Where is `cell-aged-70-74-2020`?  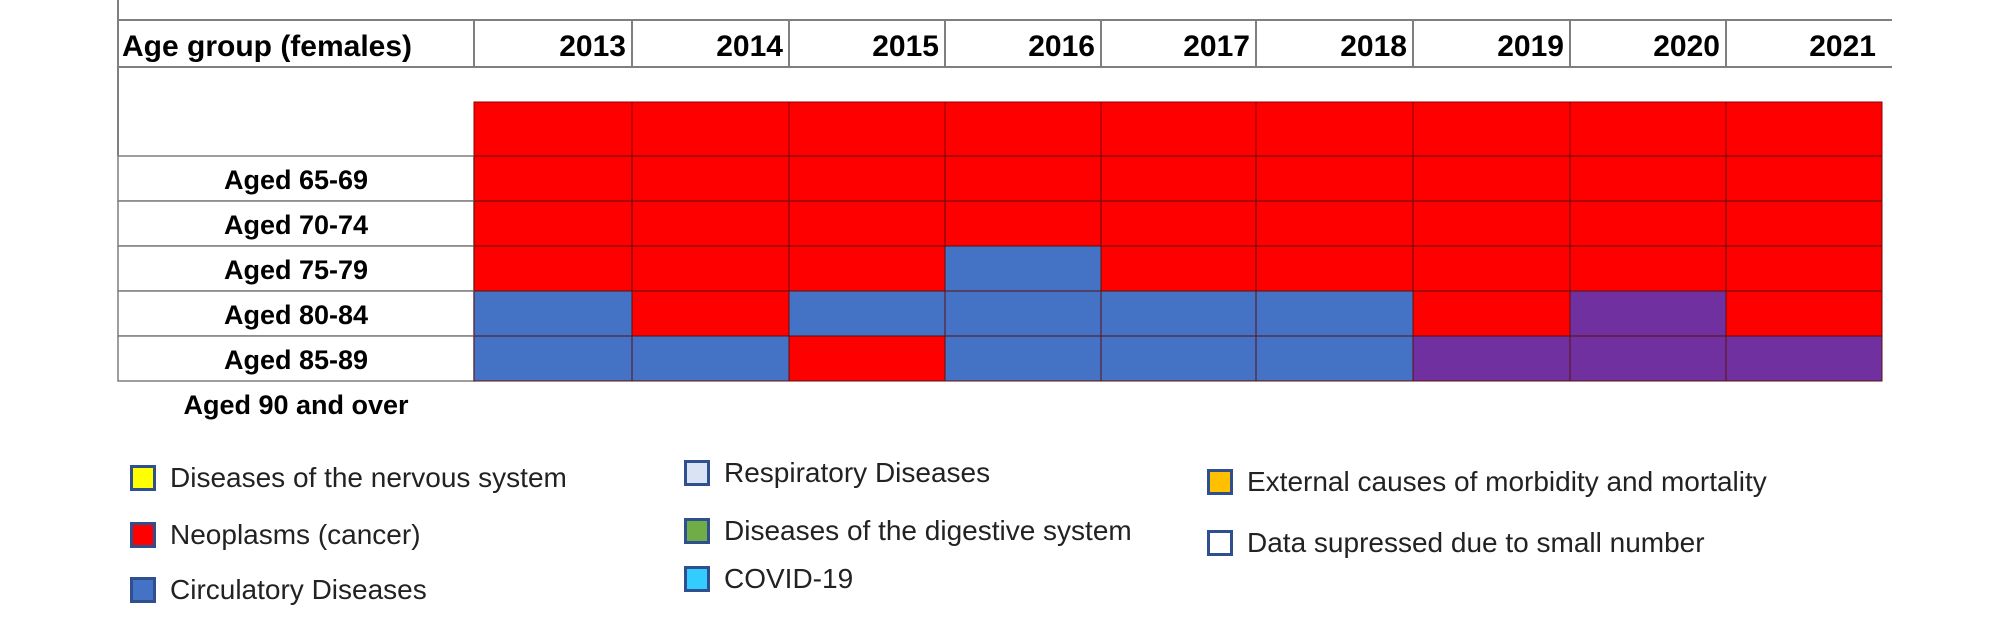
cell-aged-70-74-2020 is located at coordinates (1648, 223).